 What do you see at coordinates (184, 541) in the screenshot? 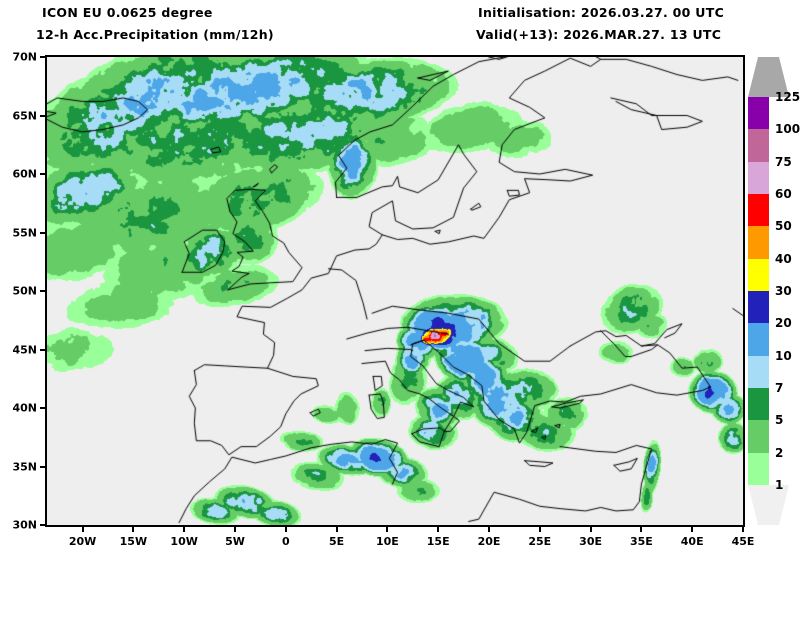
I see `lon-tick-label: 10W` at bounding box center [184, 541].